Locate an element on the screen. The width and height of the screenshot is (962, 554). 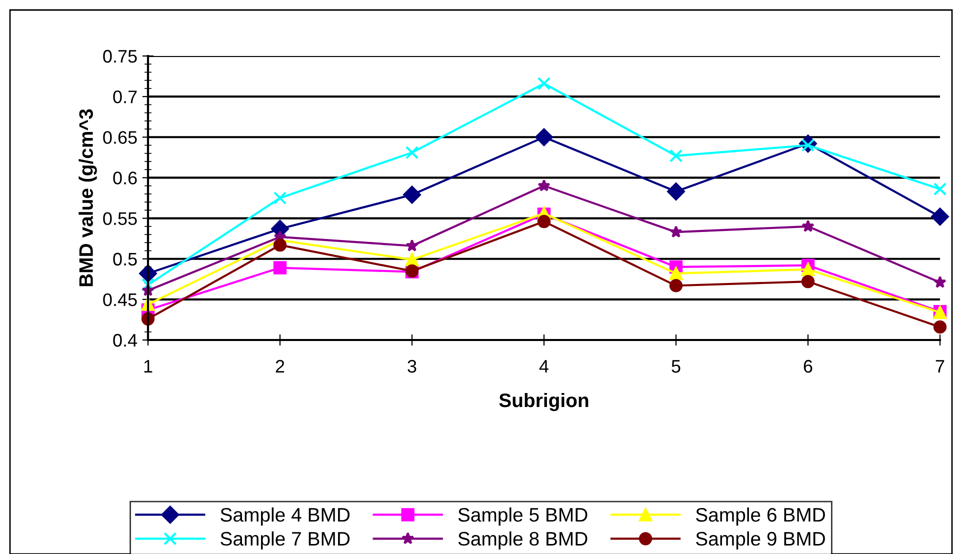
x-tick-label: 7 is located at coordinates (940, 366).